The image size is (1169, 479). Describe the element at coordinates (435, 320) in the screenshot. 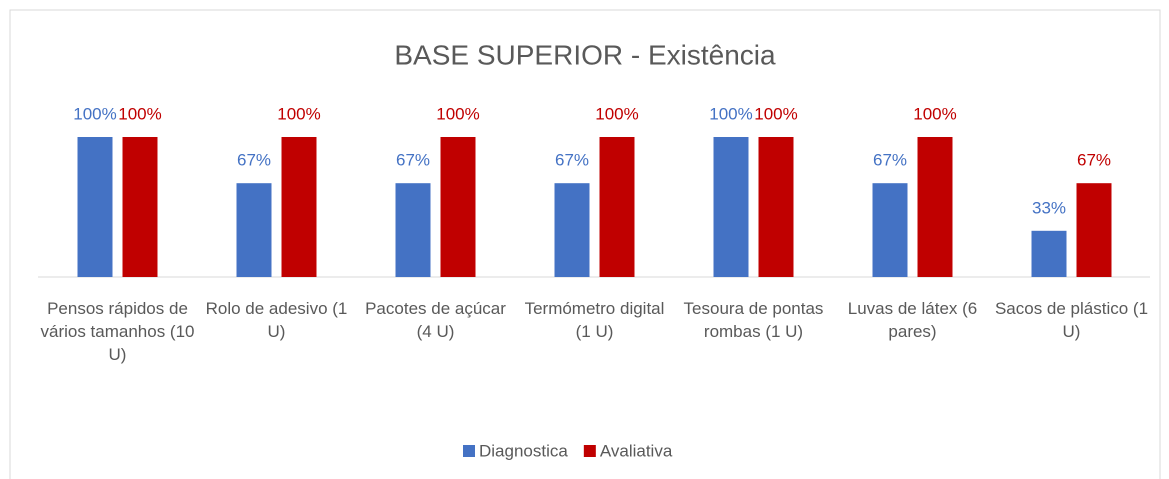

I see `x-tick-label: Pacotes de açúcar (4 U)` at that location.